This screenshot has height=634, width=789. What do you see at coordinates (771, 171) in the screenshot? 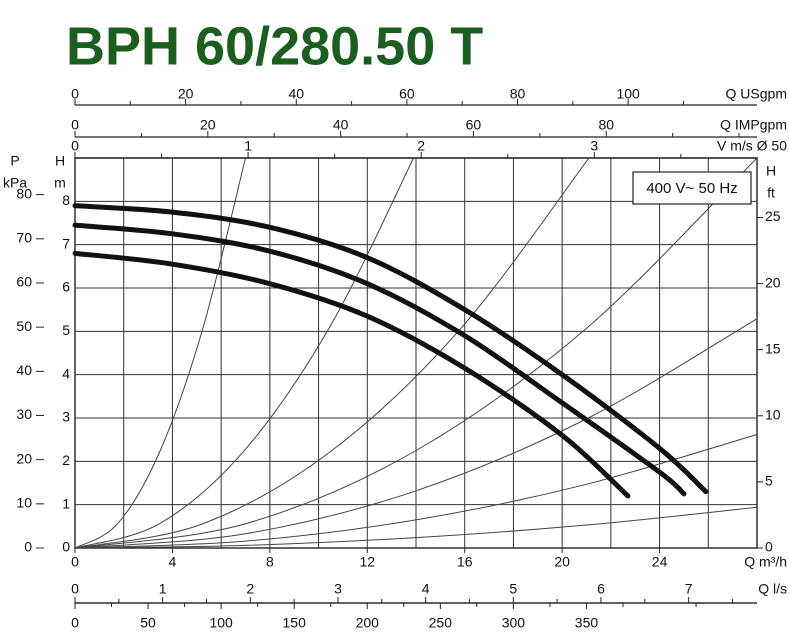
I see `axis-symbol: H` at bounding box center [771, 171].